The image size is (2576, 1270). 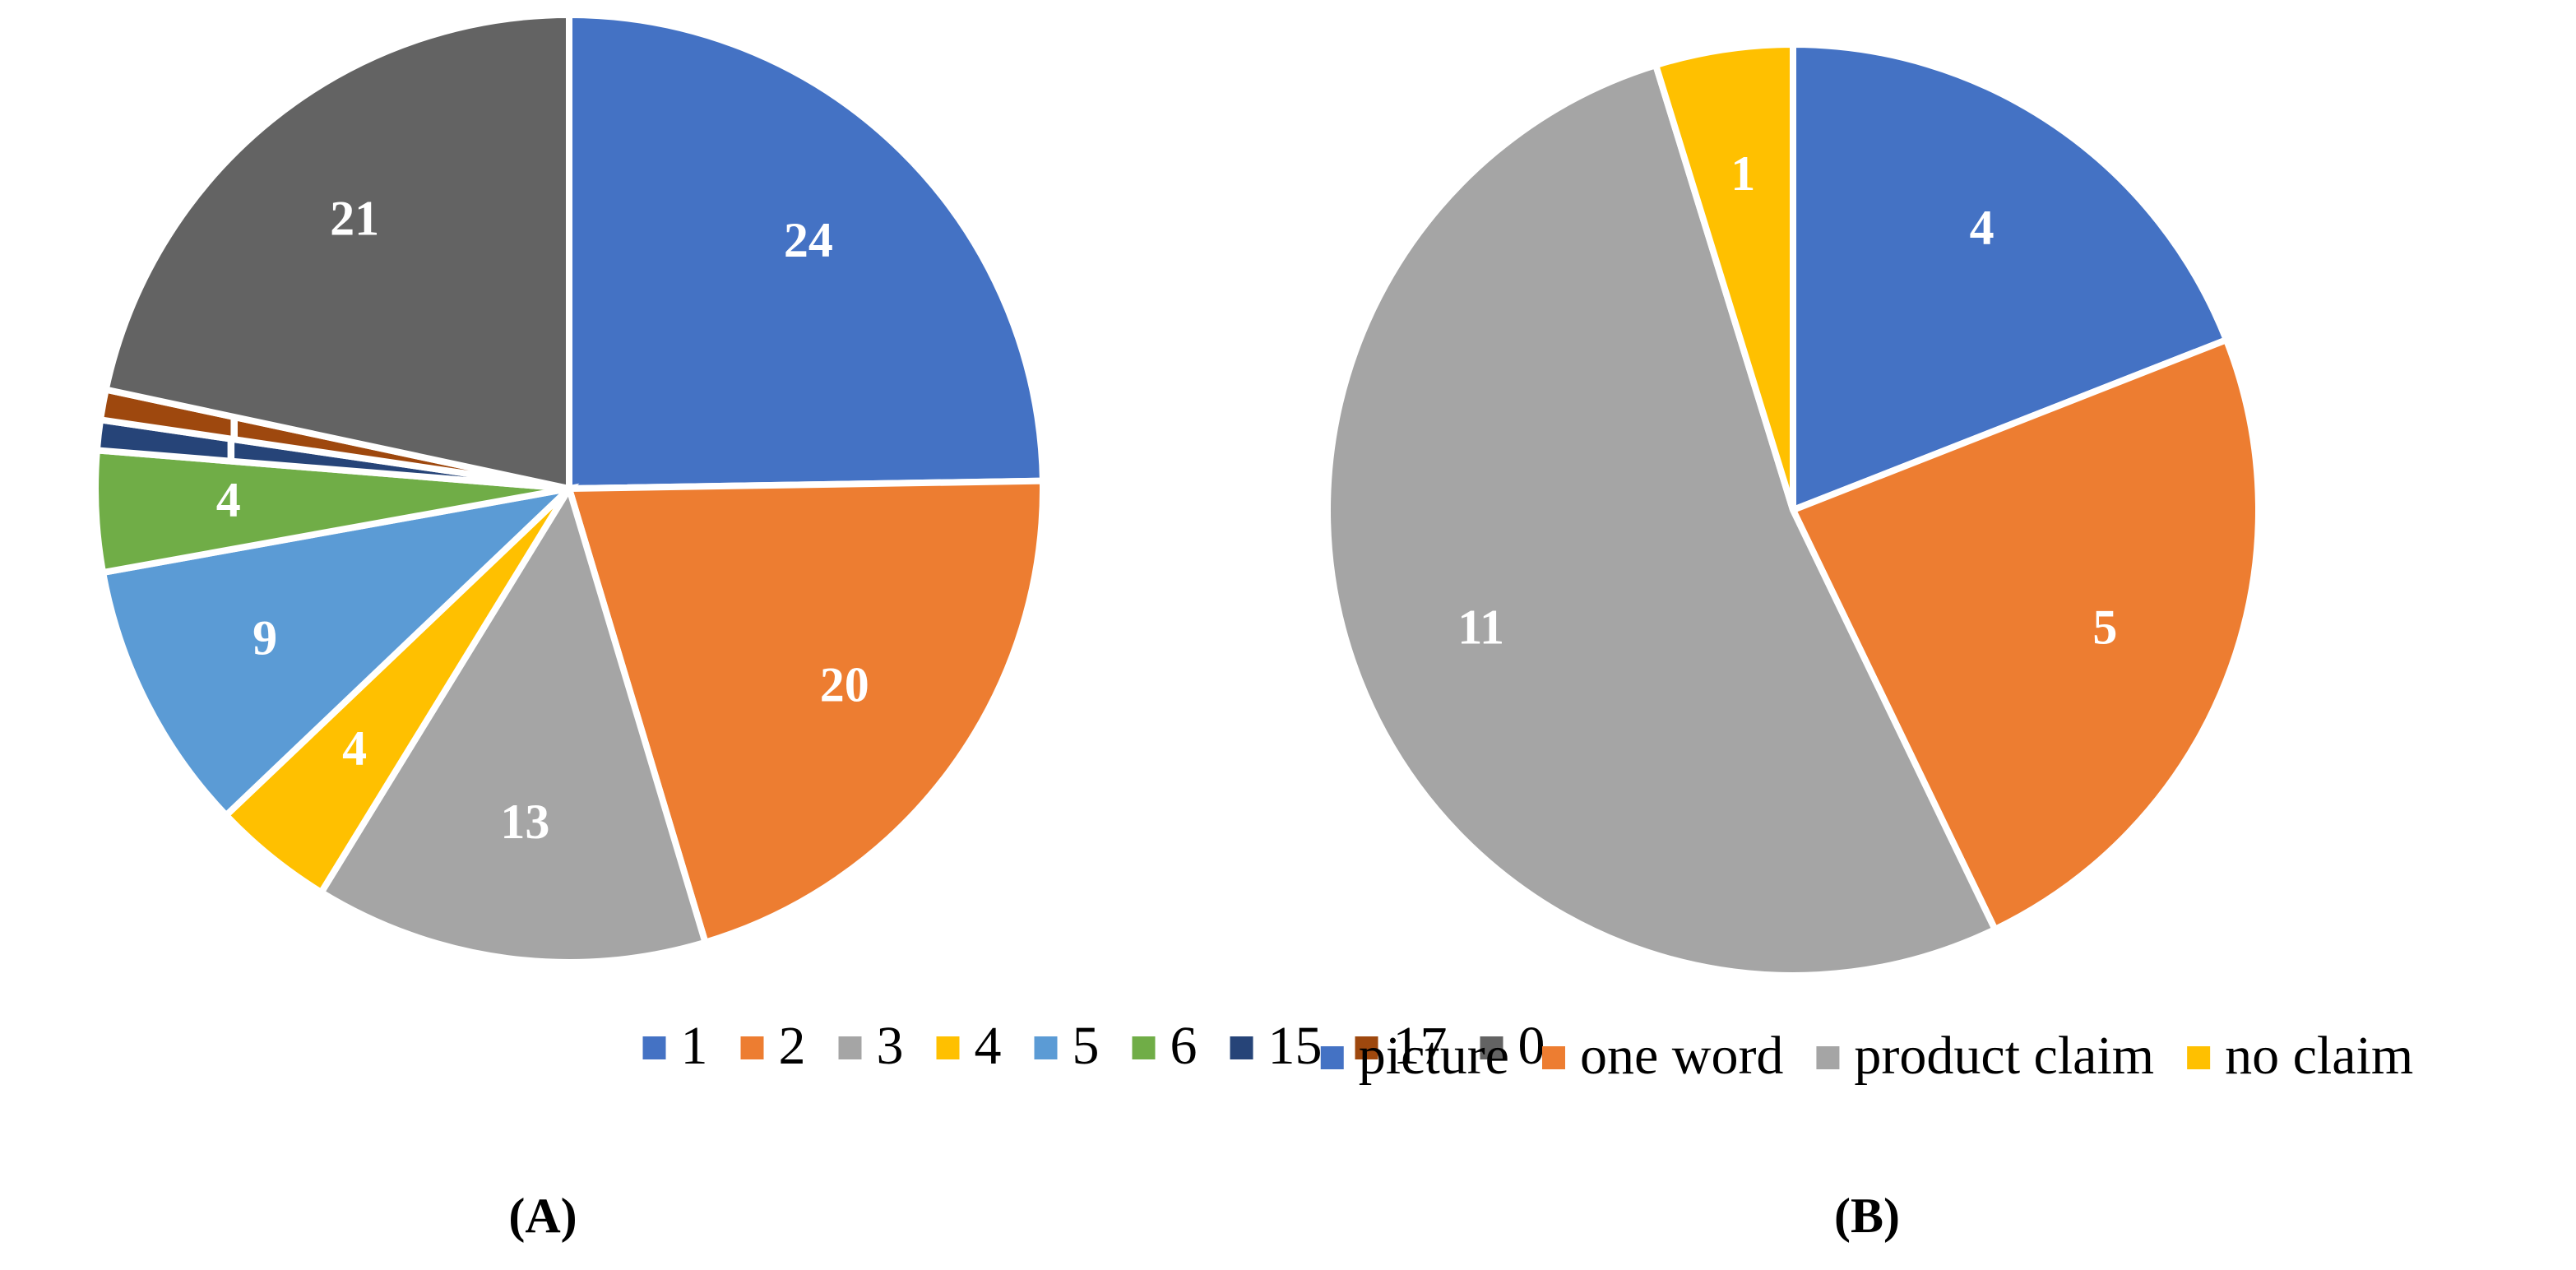 I want to click on data-label: 1, so click(x=1743, y=173).